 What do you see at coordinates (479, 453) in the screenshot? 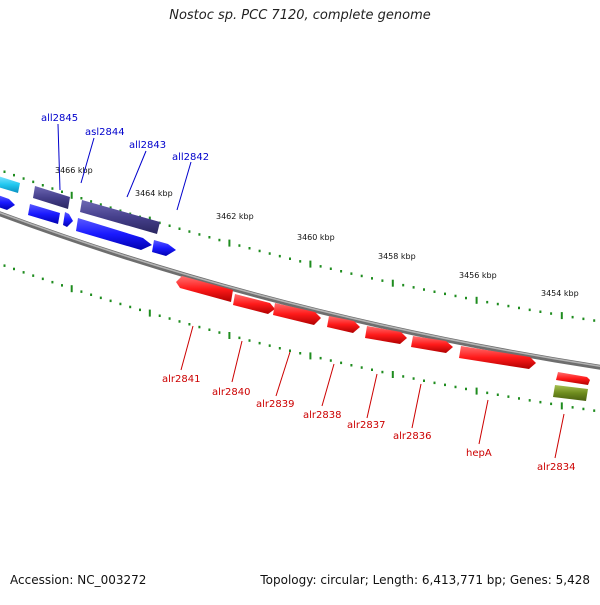
I see `gene-label: hepA` at bounding box center [479, 453].